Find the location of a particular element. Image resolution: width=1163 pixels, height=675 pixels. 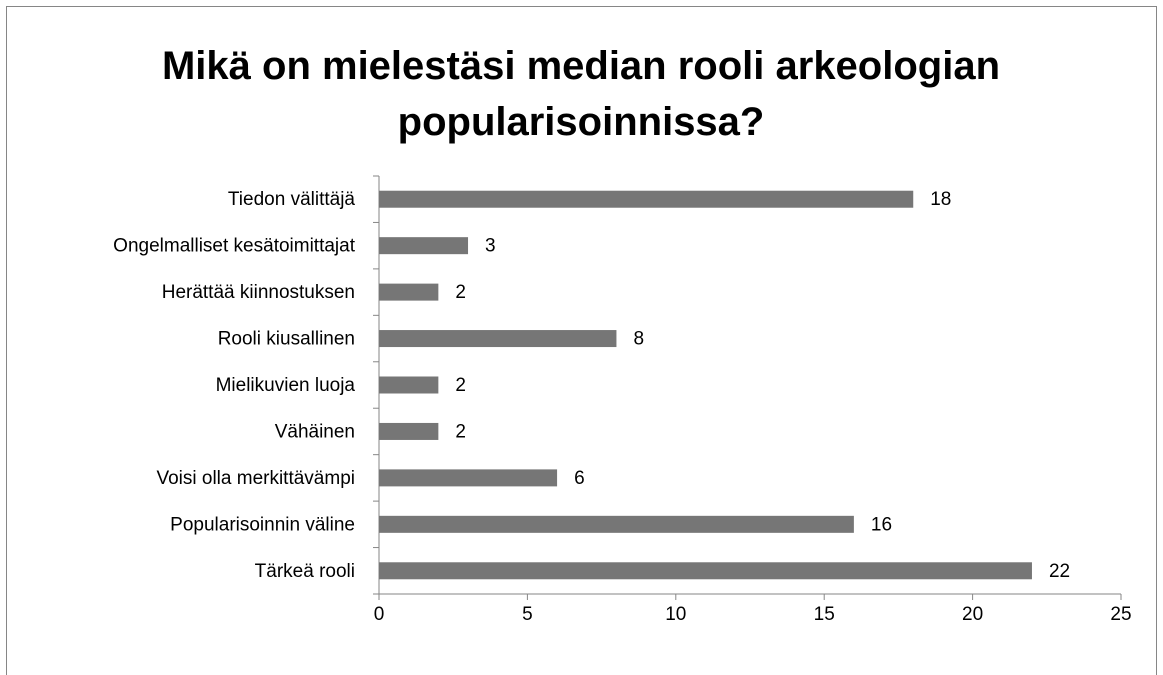

data-label: 6 is located at coordinates (579, 478).